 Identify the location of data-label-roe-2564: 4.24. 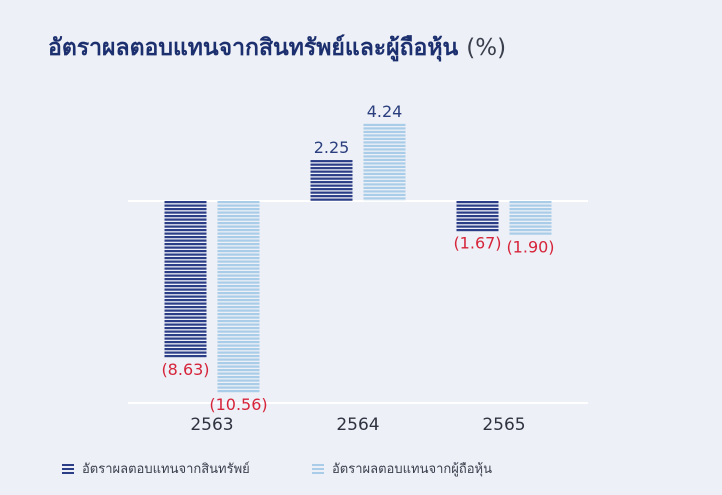
(385, 111).